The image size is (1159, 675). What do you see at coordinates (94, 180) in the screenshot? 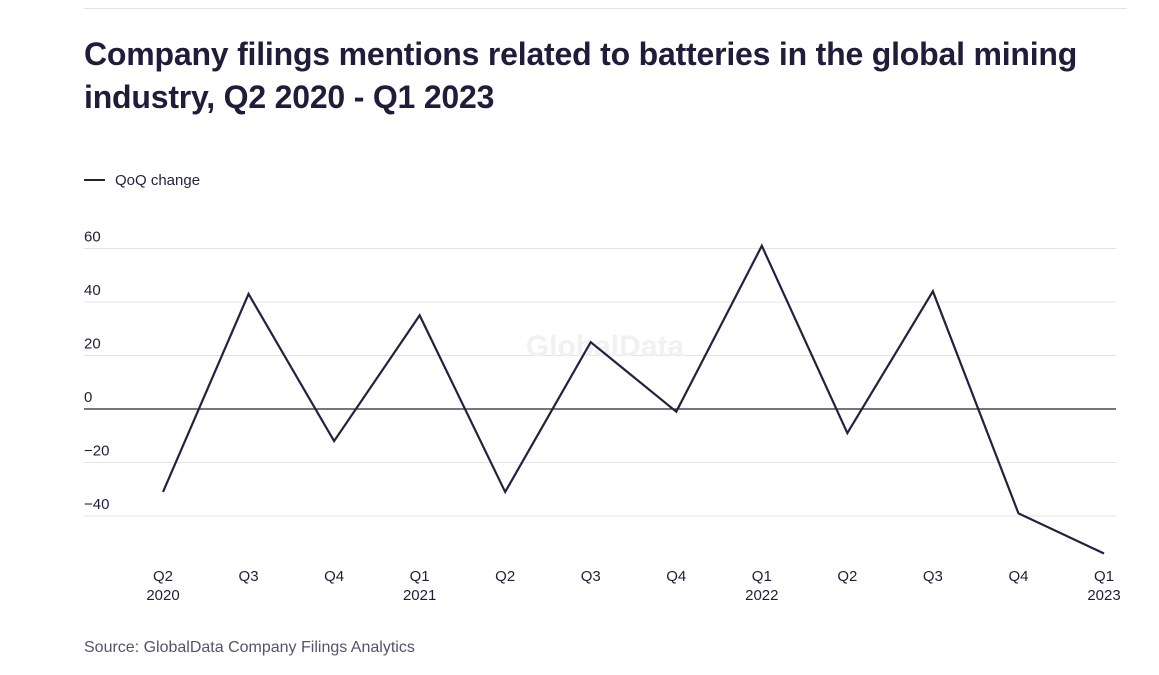
I see `legend-line-swatch` at bounding box center [94, 180].